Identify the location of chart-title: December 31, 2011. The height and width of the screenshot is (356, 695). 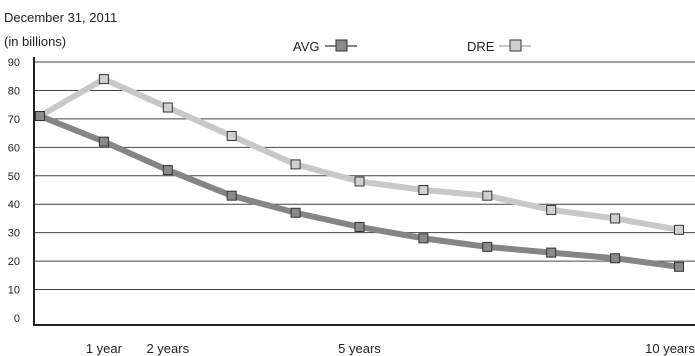
(60, 17).